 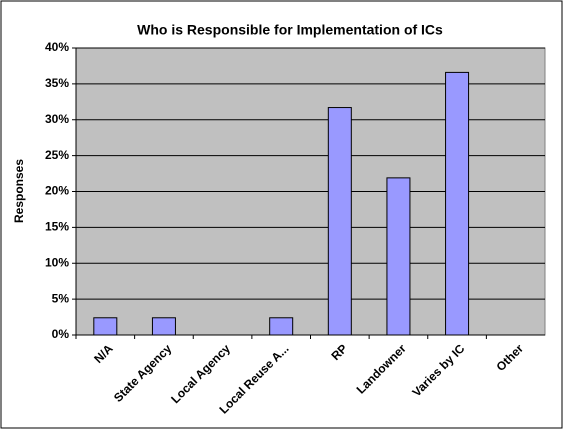 I want to click on y-tick-label: 0%, so click(x=61, y=334).